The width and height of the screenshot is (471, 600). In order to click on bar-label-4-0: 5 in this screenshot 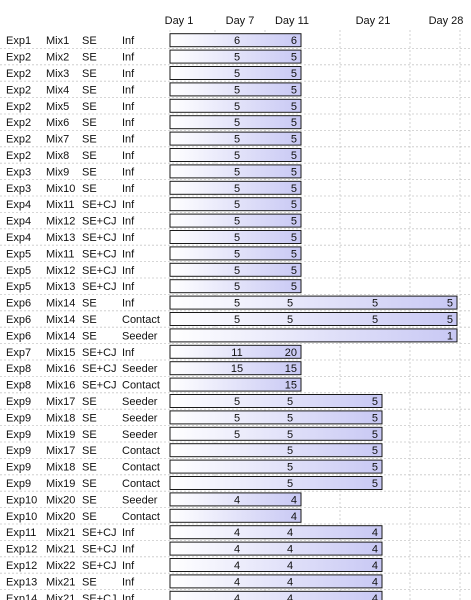, I will do `click(237, 107)`.